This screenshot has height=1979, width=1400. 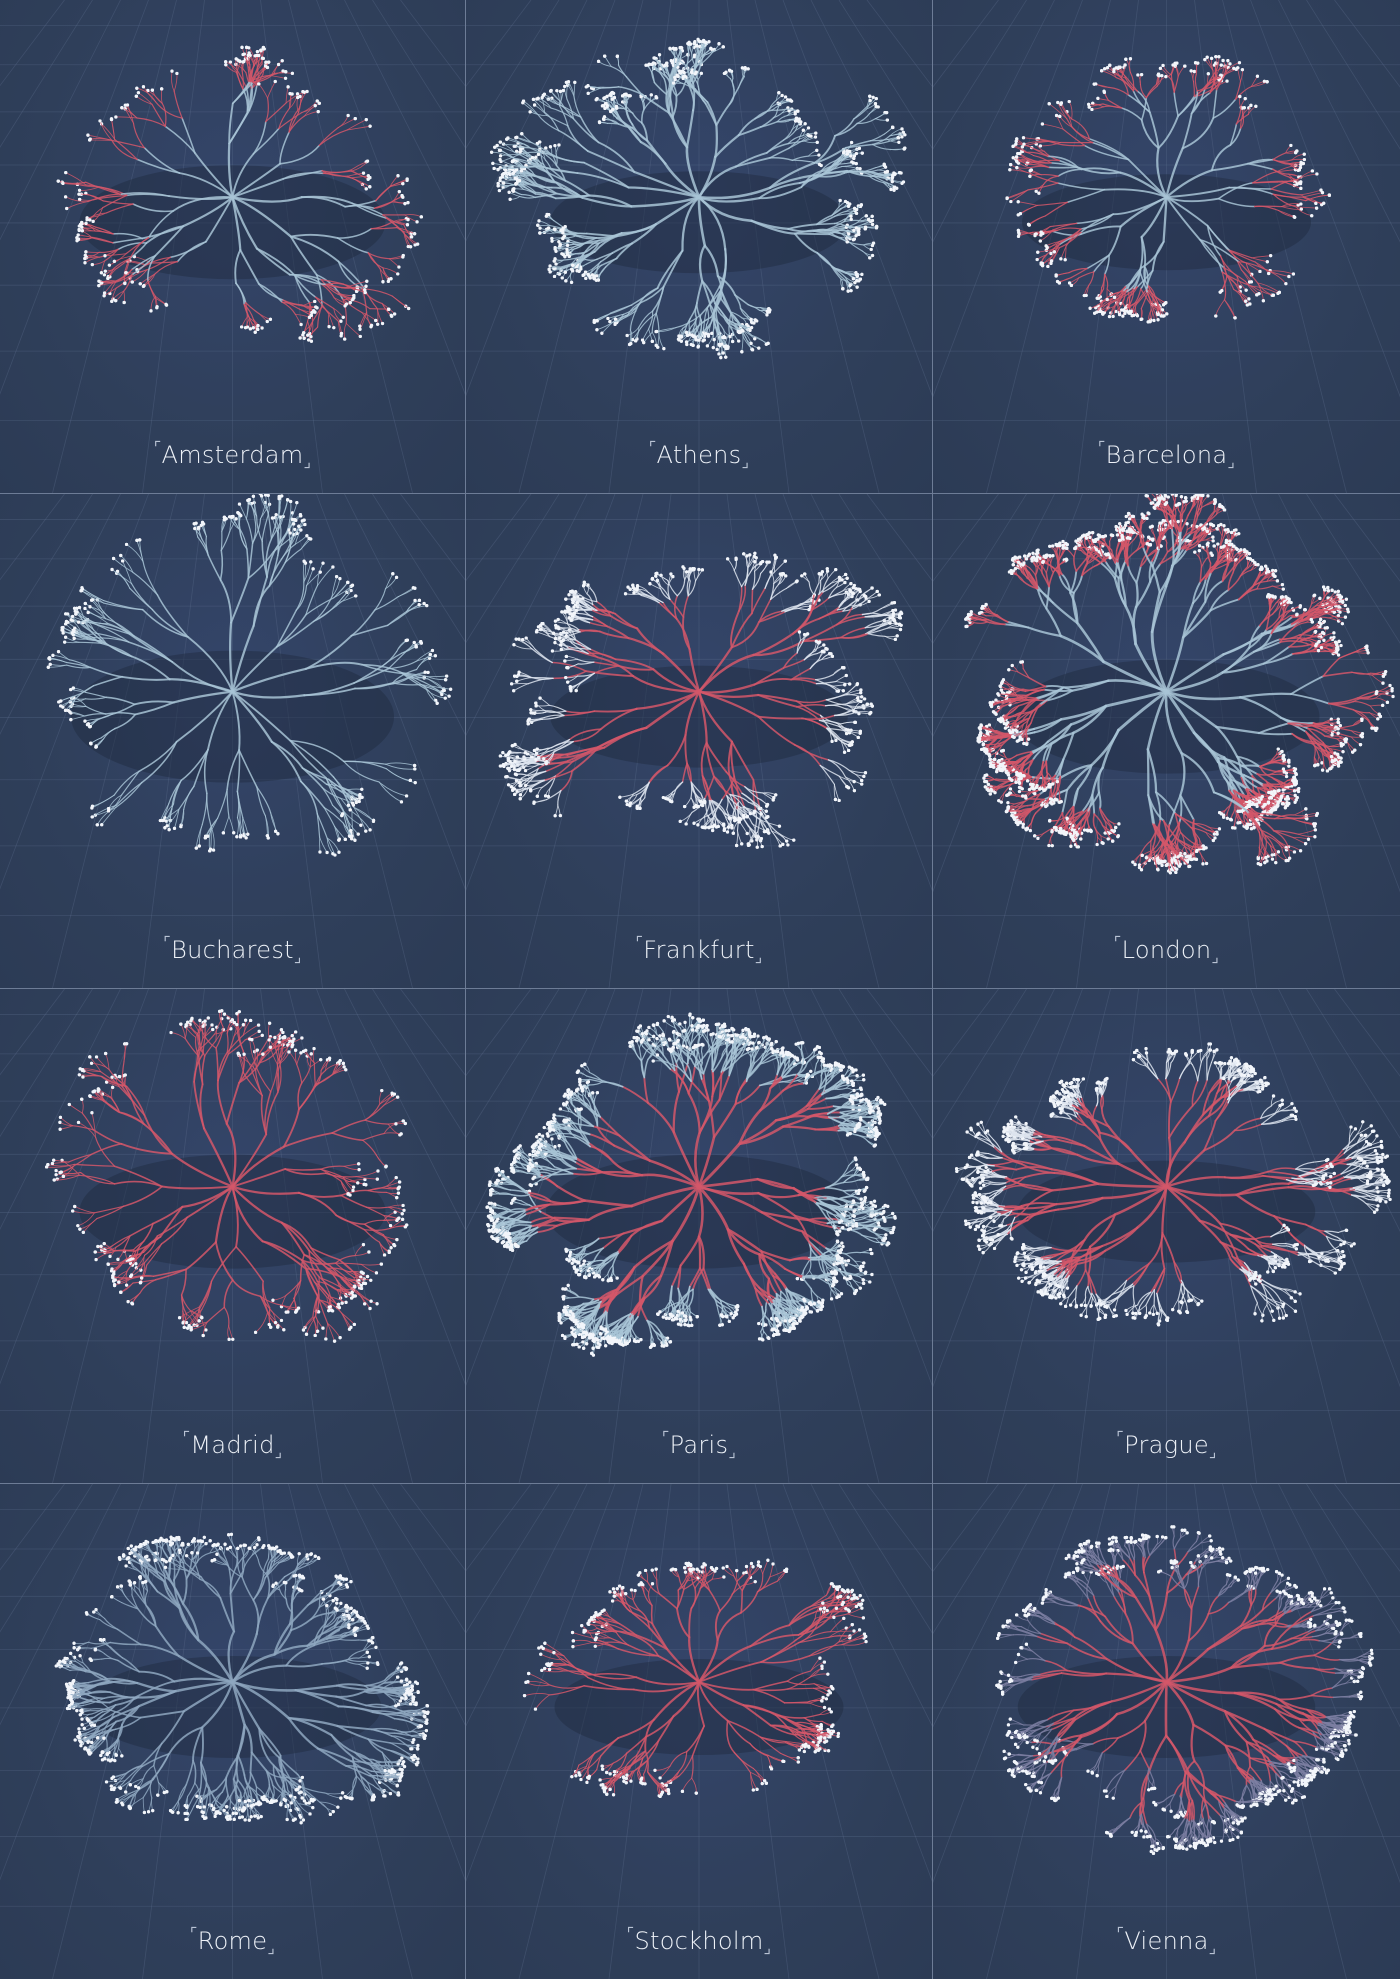 I want to click on city-tile-vienna: ⌜Vienna⌟, so click(x=1166, y=1731).